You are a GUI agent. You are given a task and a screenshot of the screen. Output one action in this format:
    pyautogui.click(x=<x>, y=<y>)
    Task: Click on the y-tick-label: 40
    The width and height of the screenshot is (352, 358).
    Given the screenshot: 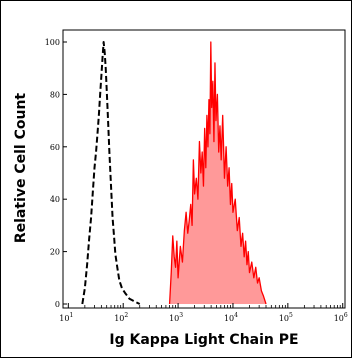 What is the action you would take?
    pyautogui.click(x=55, y=199)
    